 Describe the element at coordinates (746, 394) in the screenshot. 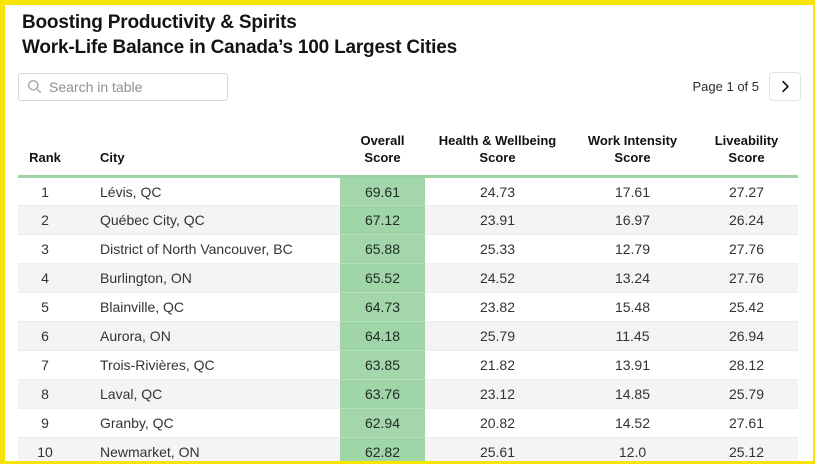

I see `liveability-cell: 25.79` at that location.